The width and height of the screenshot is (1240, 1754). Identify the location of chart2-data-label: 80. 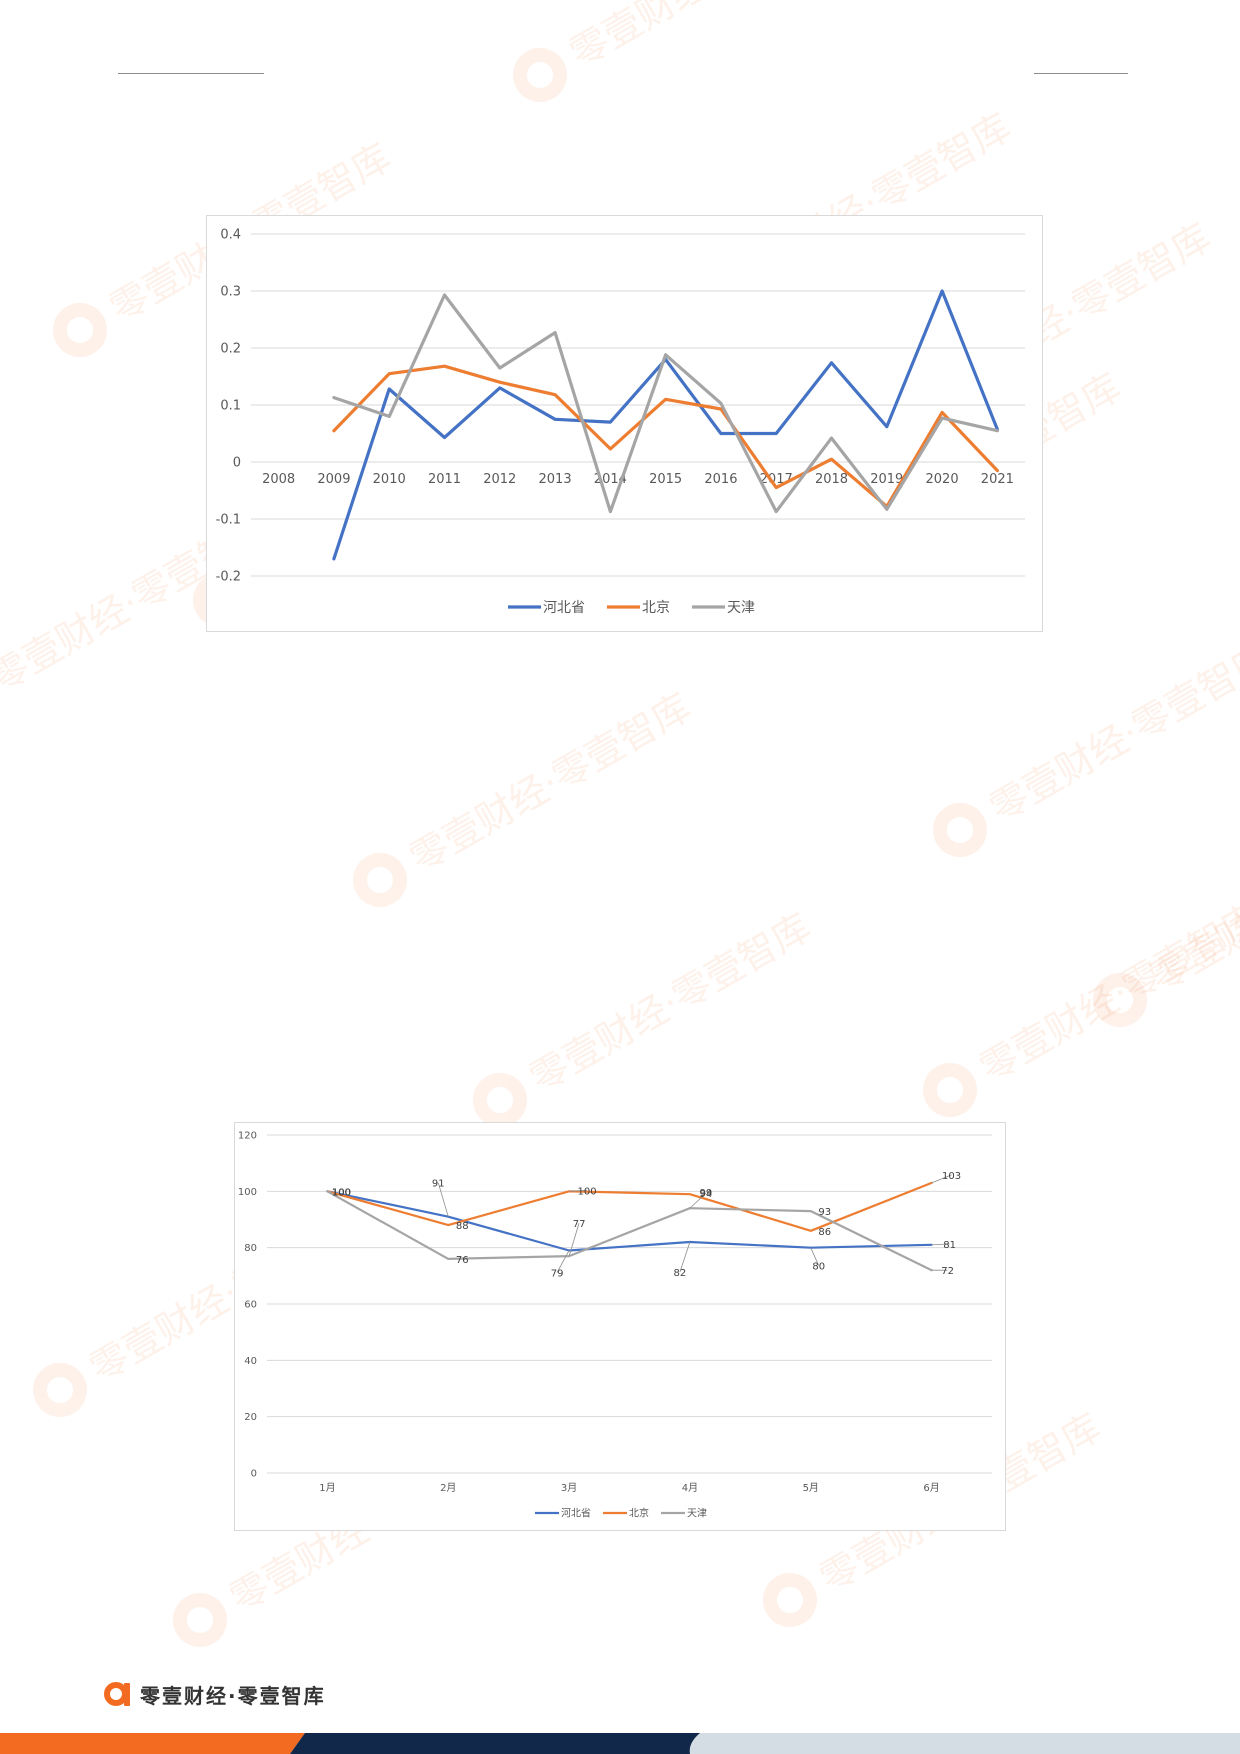
(818, 1267).